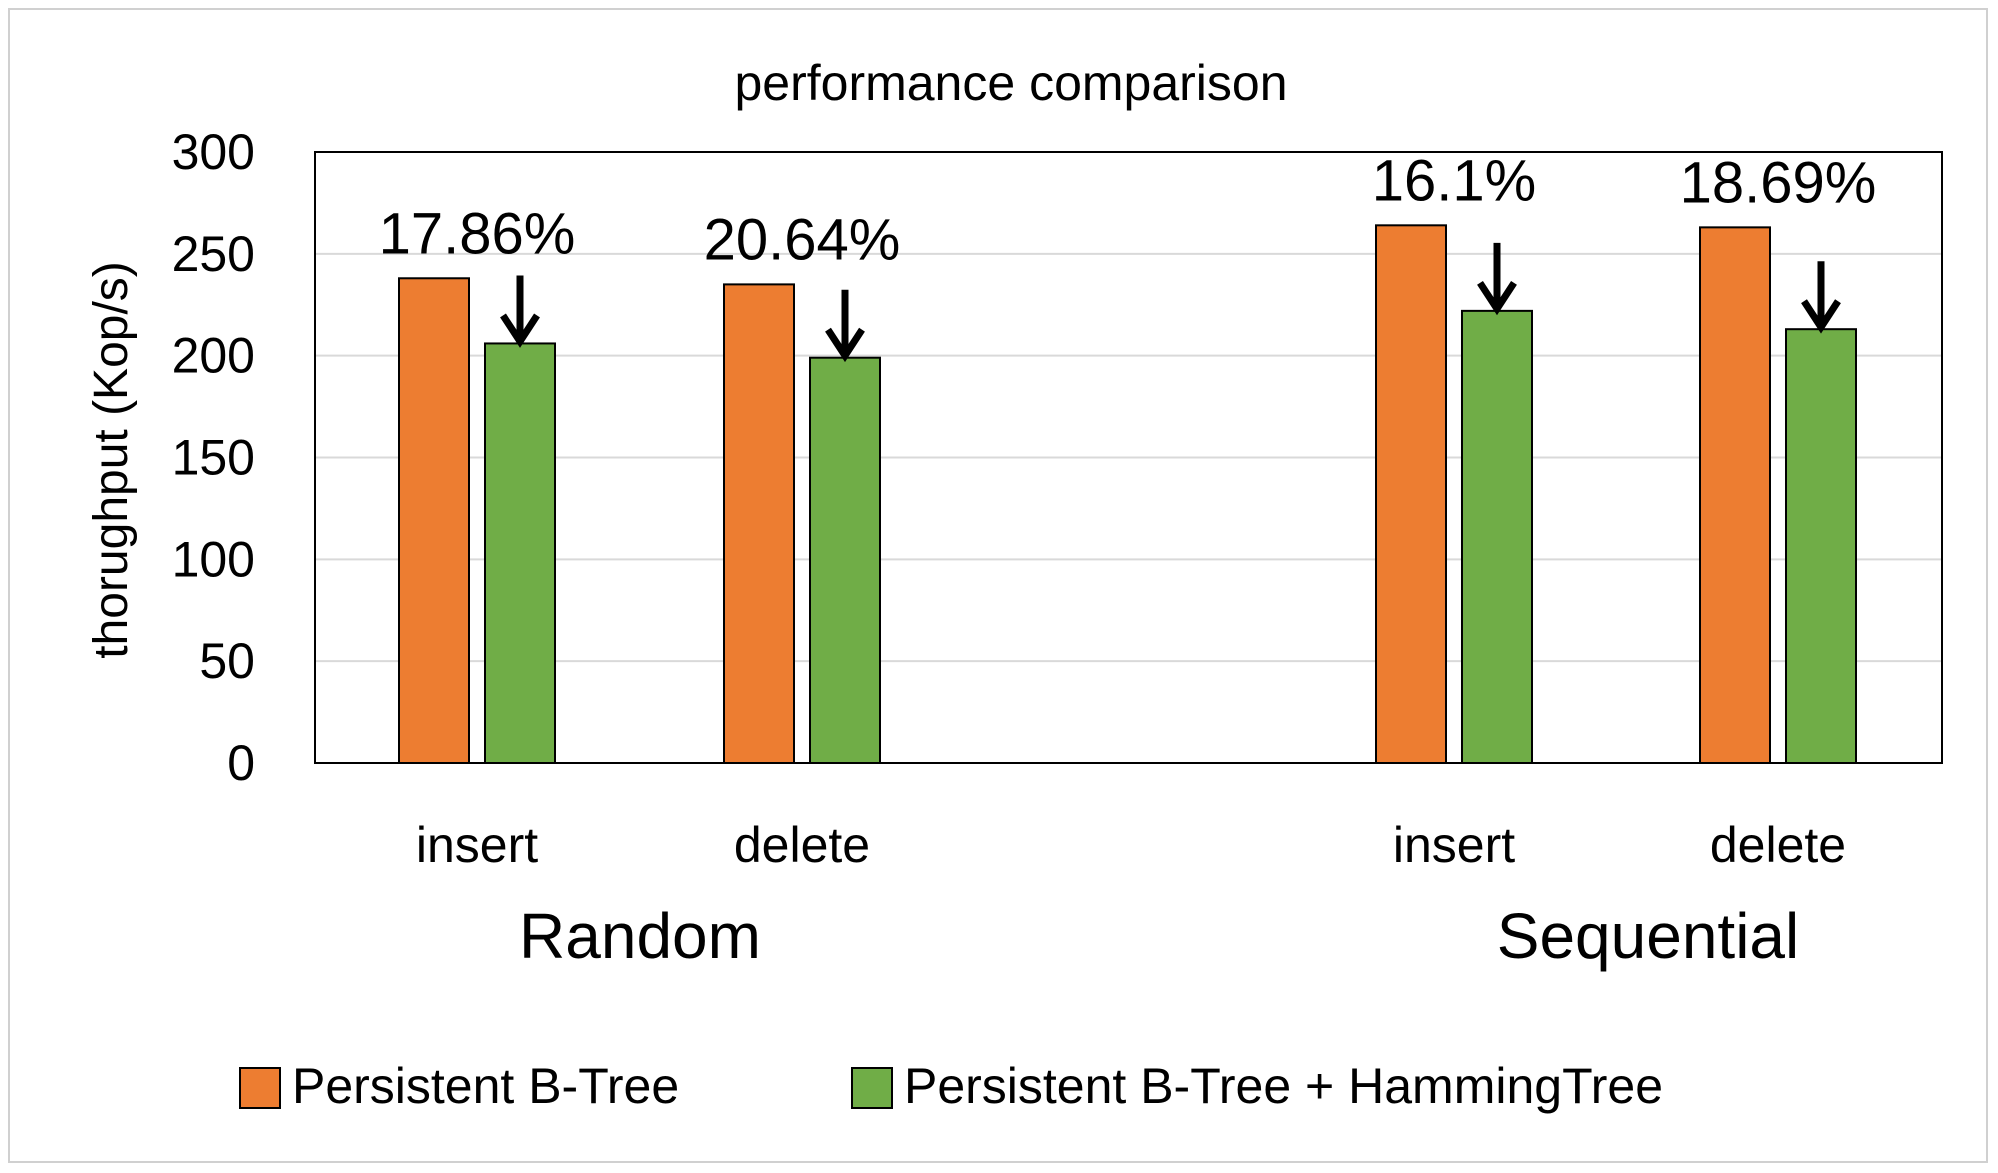 This screenshot has width=1998, height=1173. I want to click on legend-item: Persistent B-Tree, so click(459, 1086).